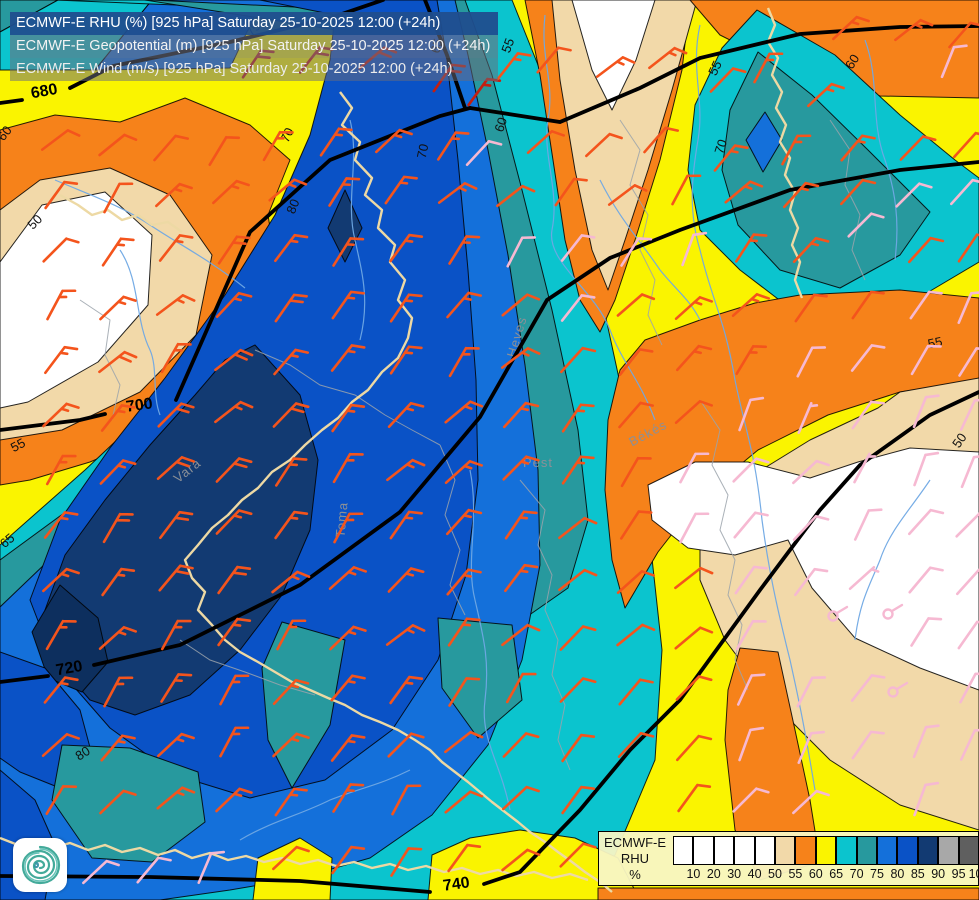  What do you see at coordinates (764, 142) in the screenshot?
I see `rhu-region-tr-blue-diamond` at bounding box center [764, 142].